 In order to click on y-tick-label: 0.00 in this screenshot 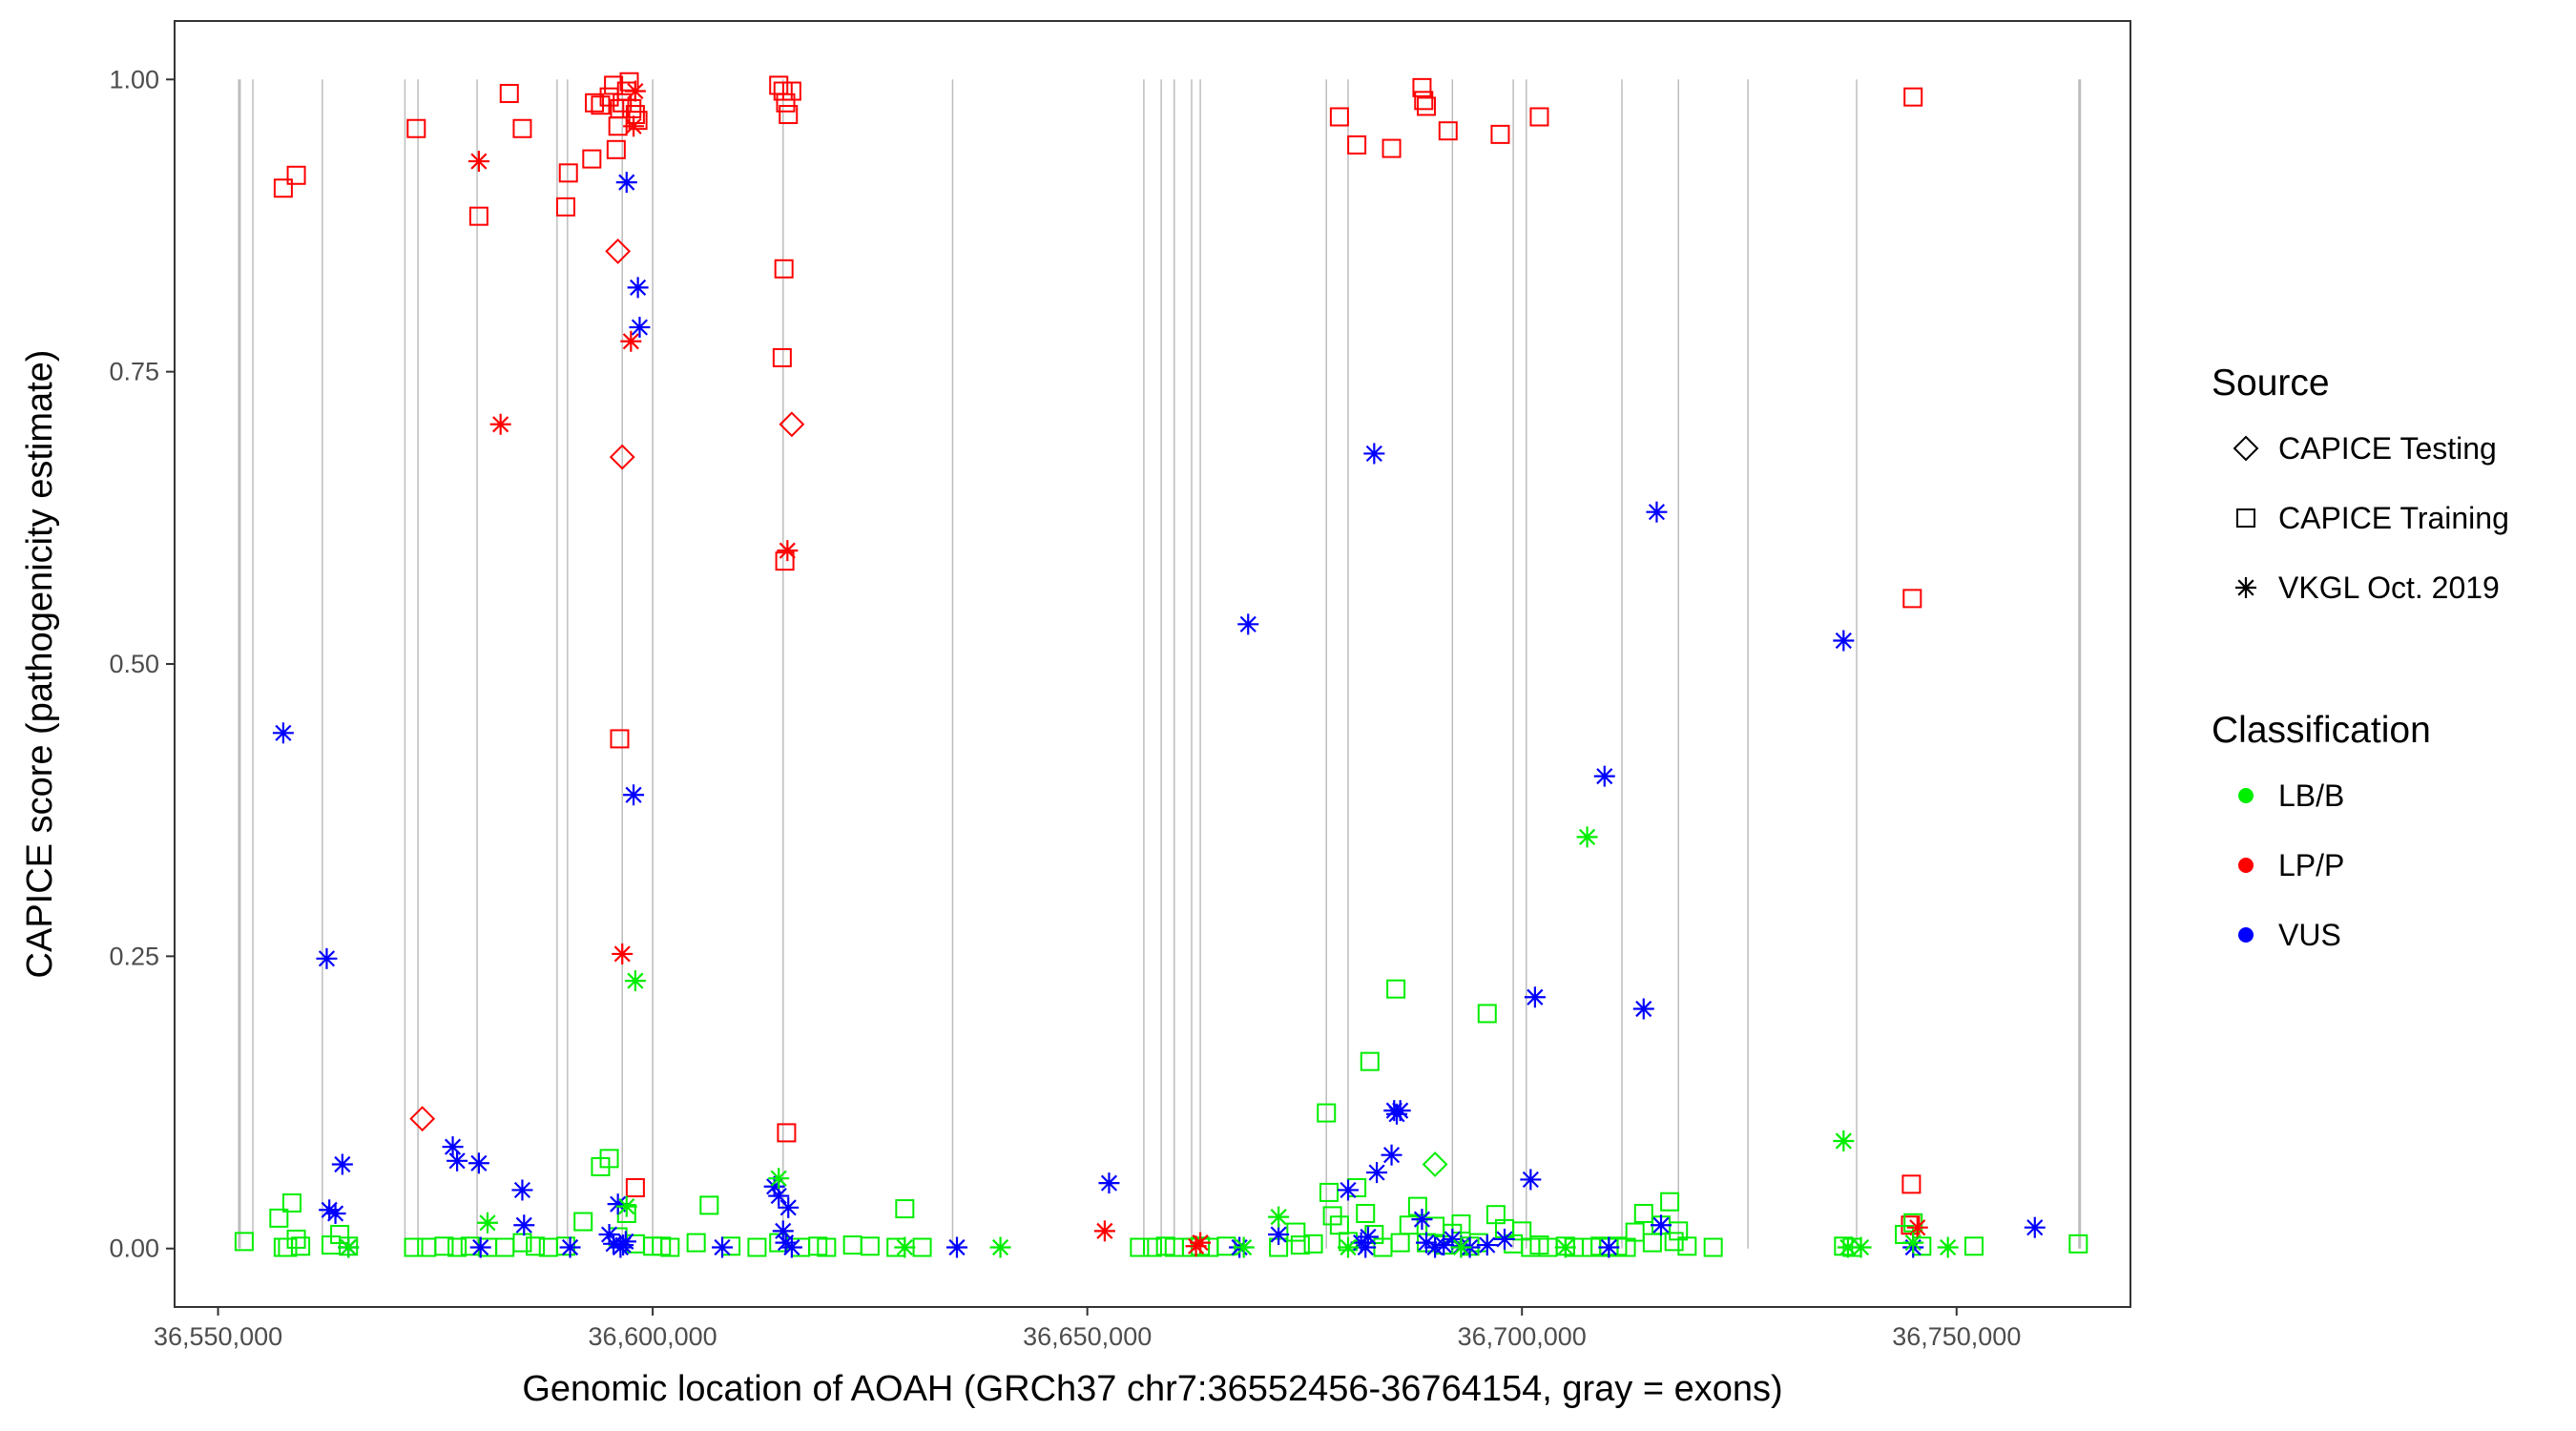, I will do `click(134, 1249)`.